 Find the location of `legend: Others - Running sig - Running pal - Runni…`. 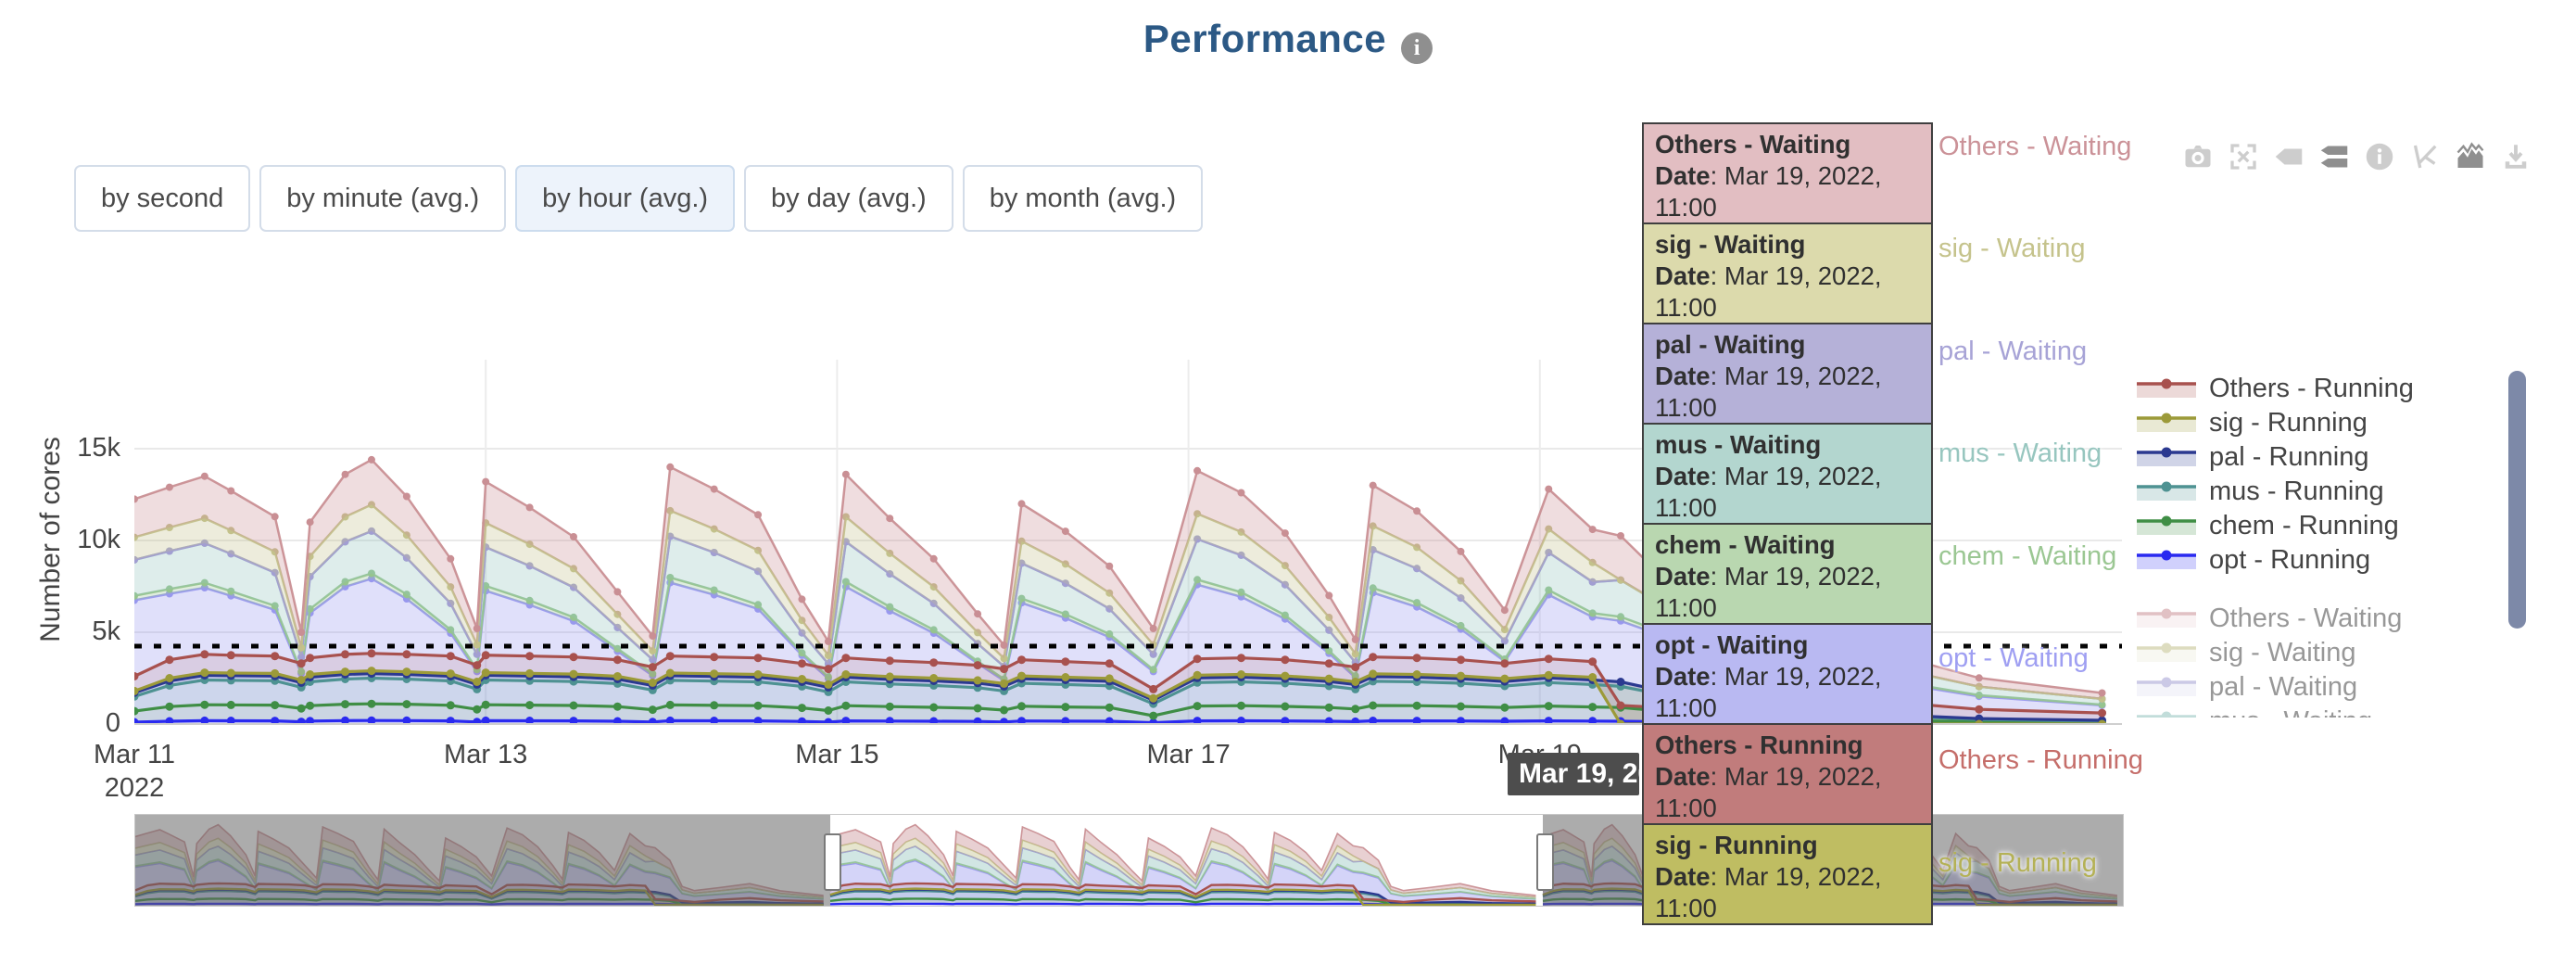

legend: Others - Running sig - Running pal - Runni… is located at coordinates (2285, 545).